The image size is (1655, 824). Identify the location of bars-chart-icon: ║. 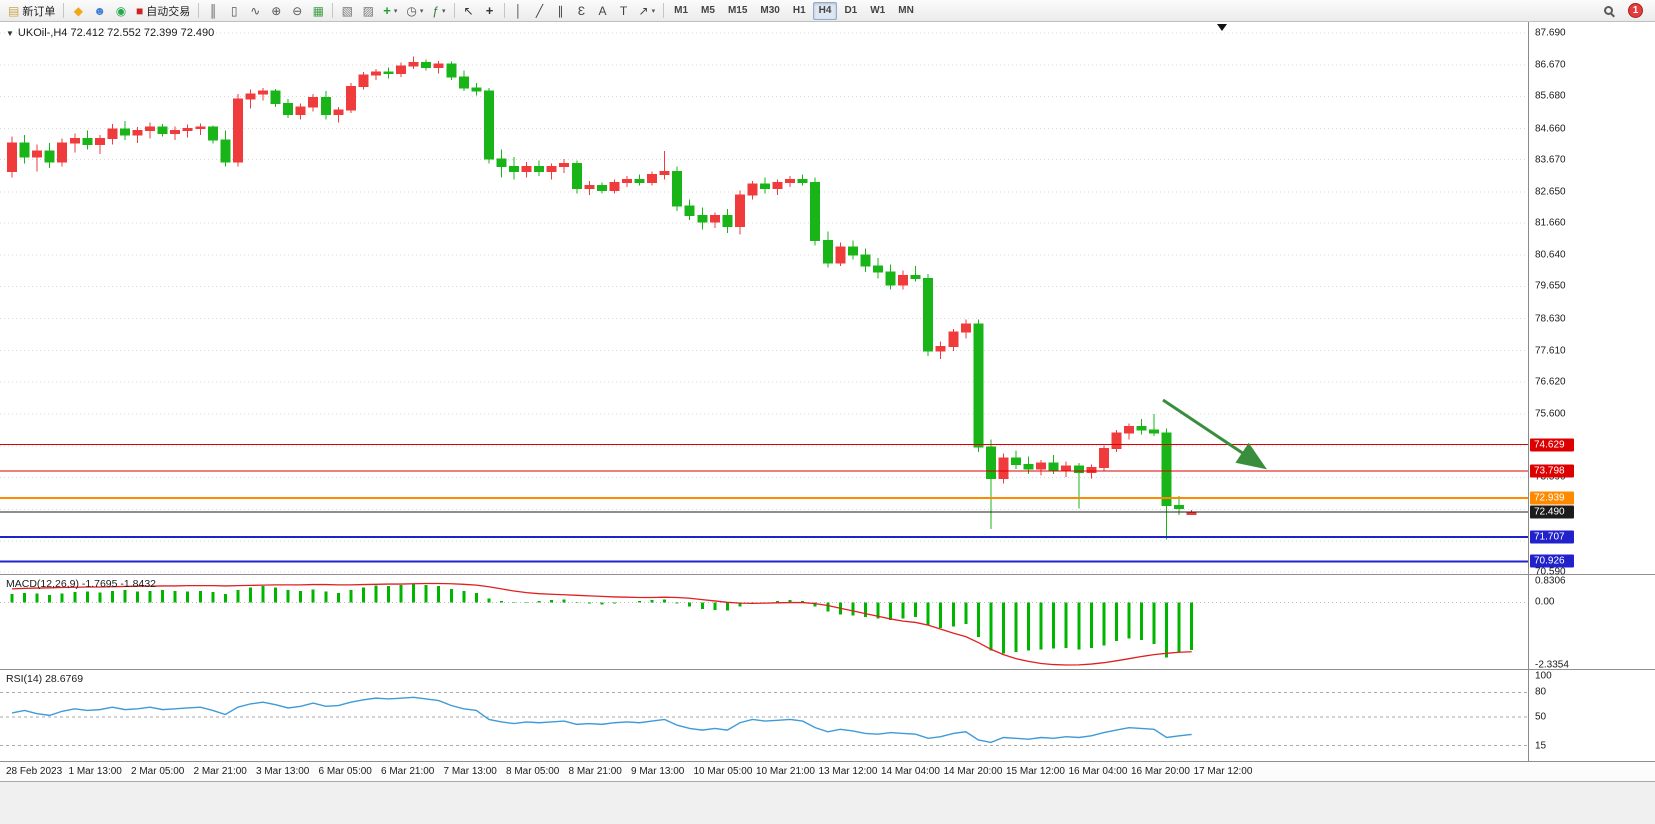
(213, 10).